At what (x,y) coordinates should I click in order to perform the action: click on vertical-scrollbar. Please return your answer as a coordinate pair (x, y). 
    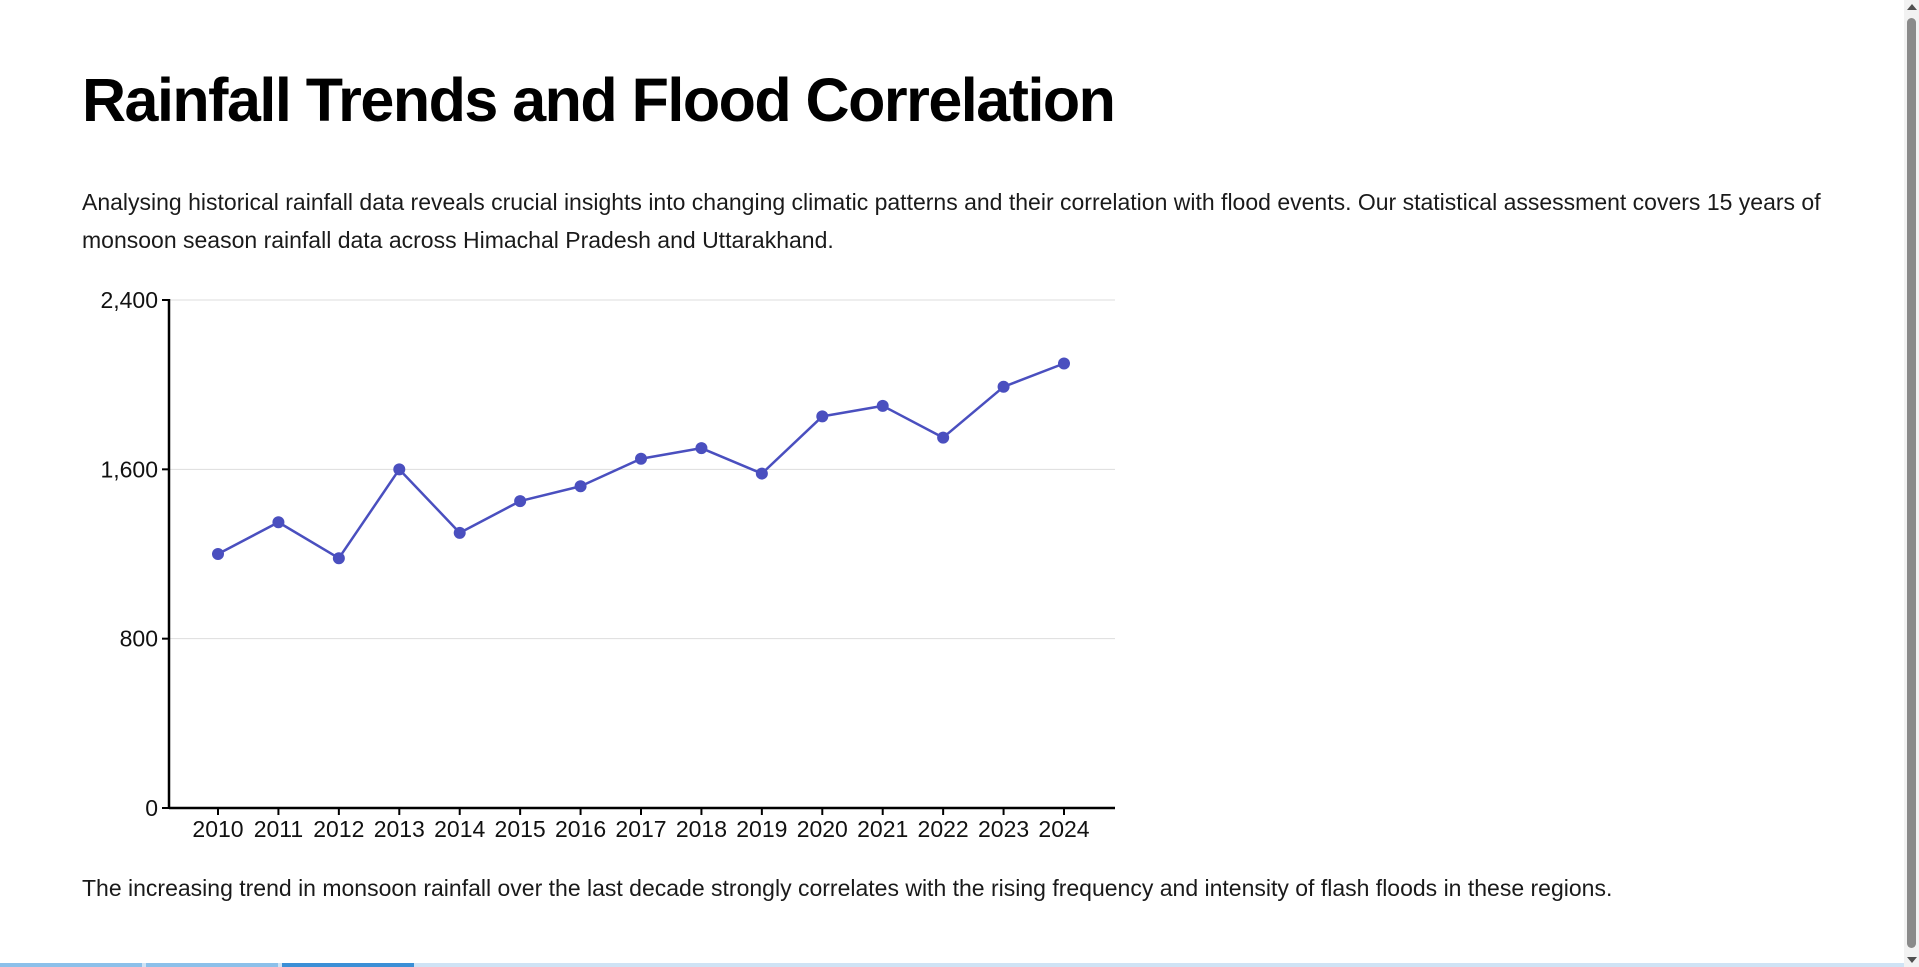
    Looking at the image, I should click on (1911, 483).